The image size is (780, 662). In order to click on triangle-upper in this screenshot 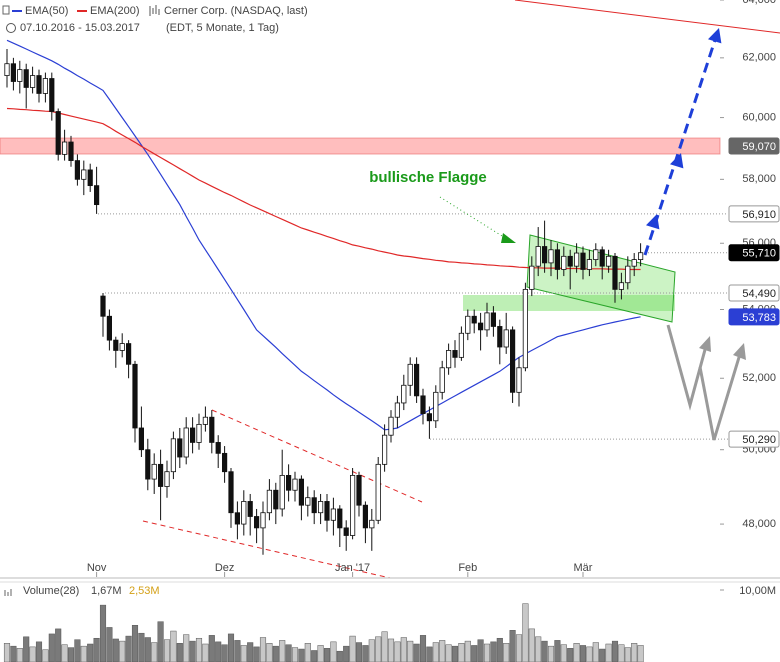, I will do `click(317, 456)`.